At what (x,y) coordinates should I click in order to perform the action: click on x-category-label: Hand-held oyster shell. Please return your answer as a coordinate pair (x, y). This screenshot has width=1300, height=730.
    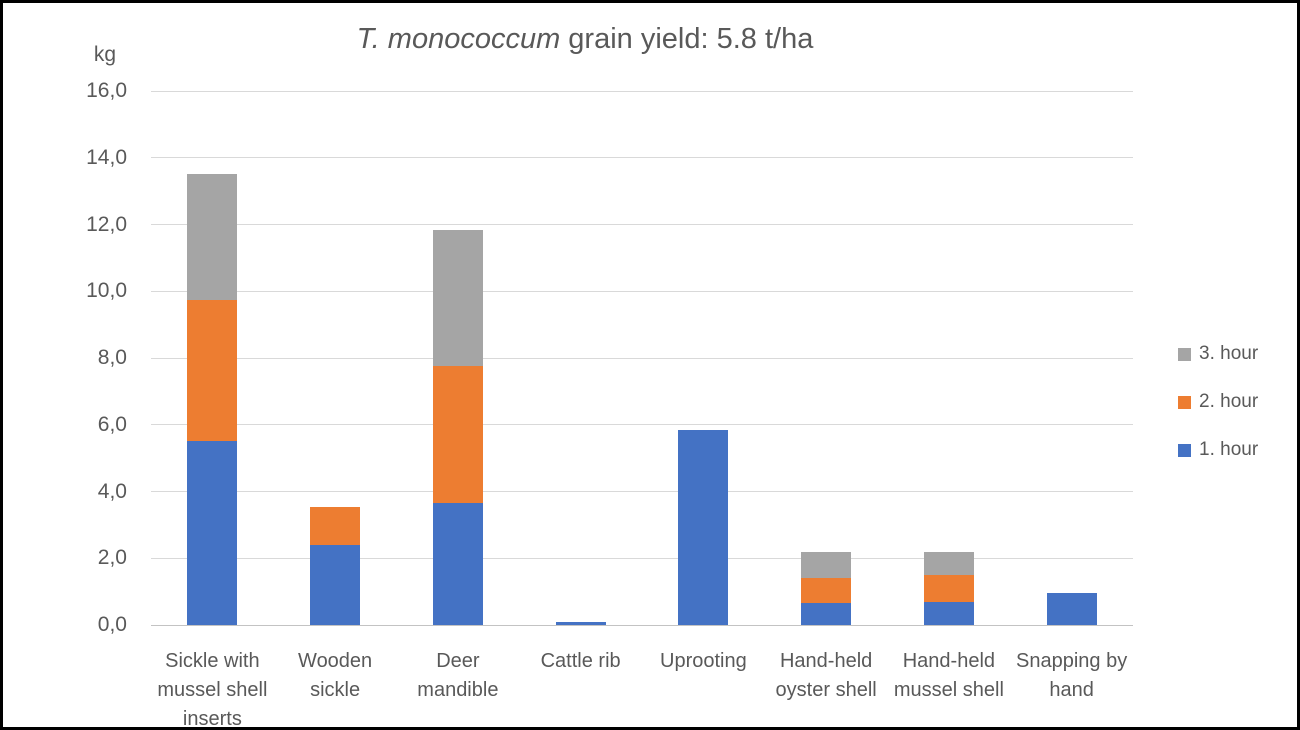
    Looking at the image, I should click on (826, 675).